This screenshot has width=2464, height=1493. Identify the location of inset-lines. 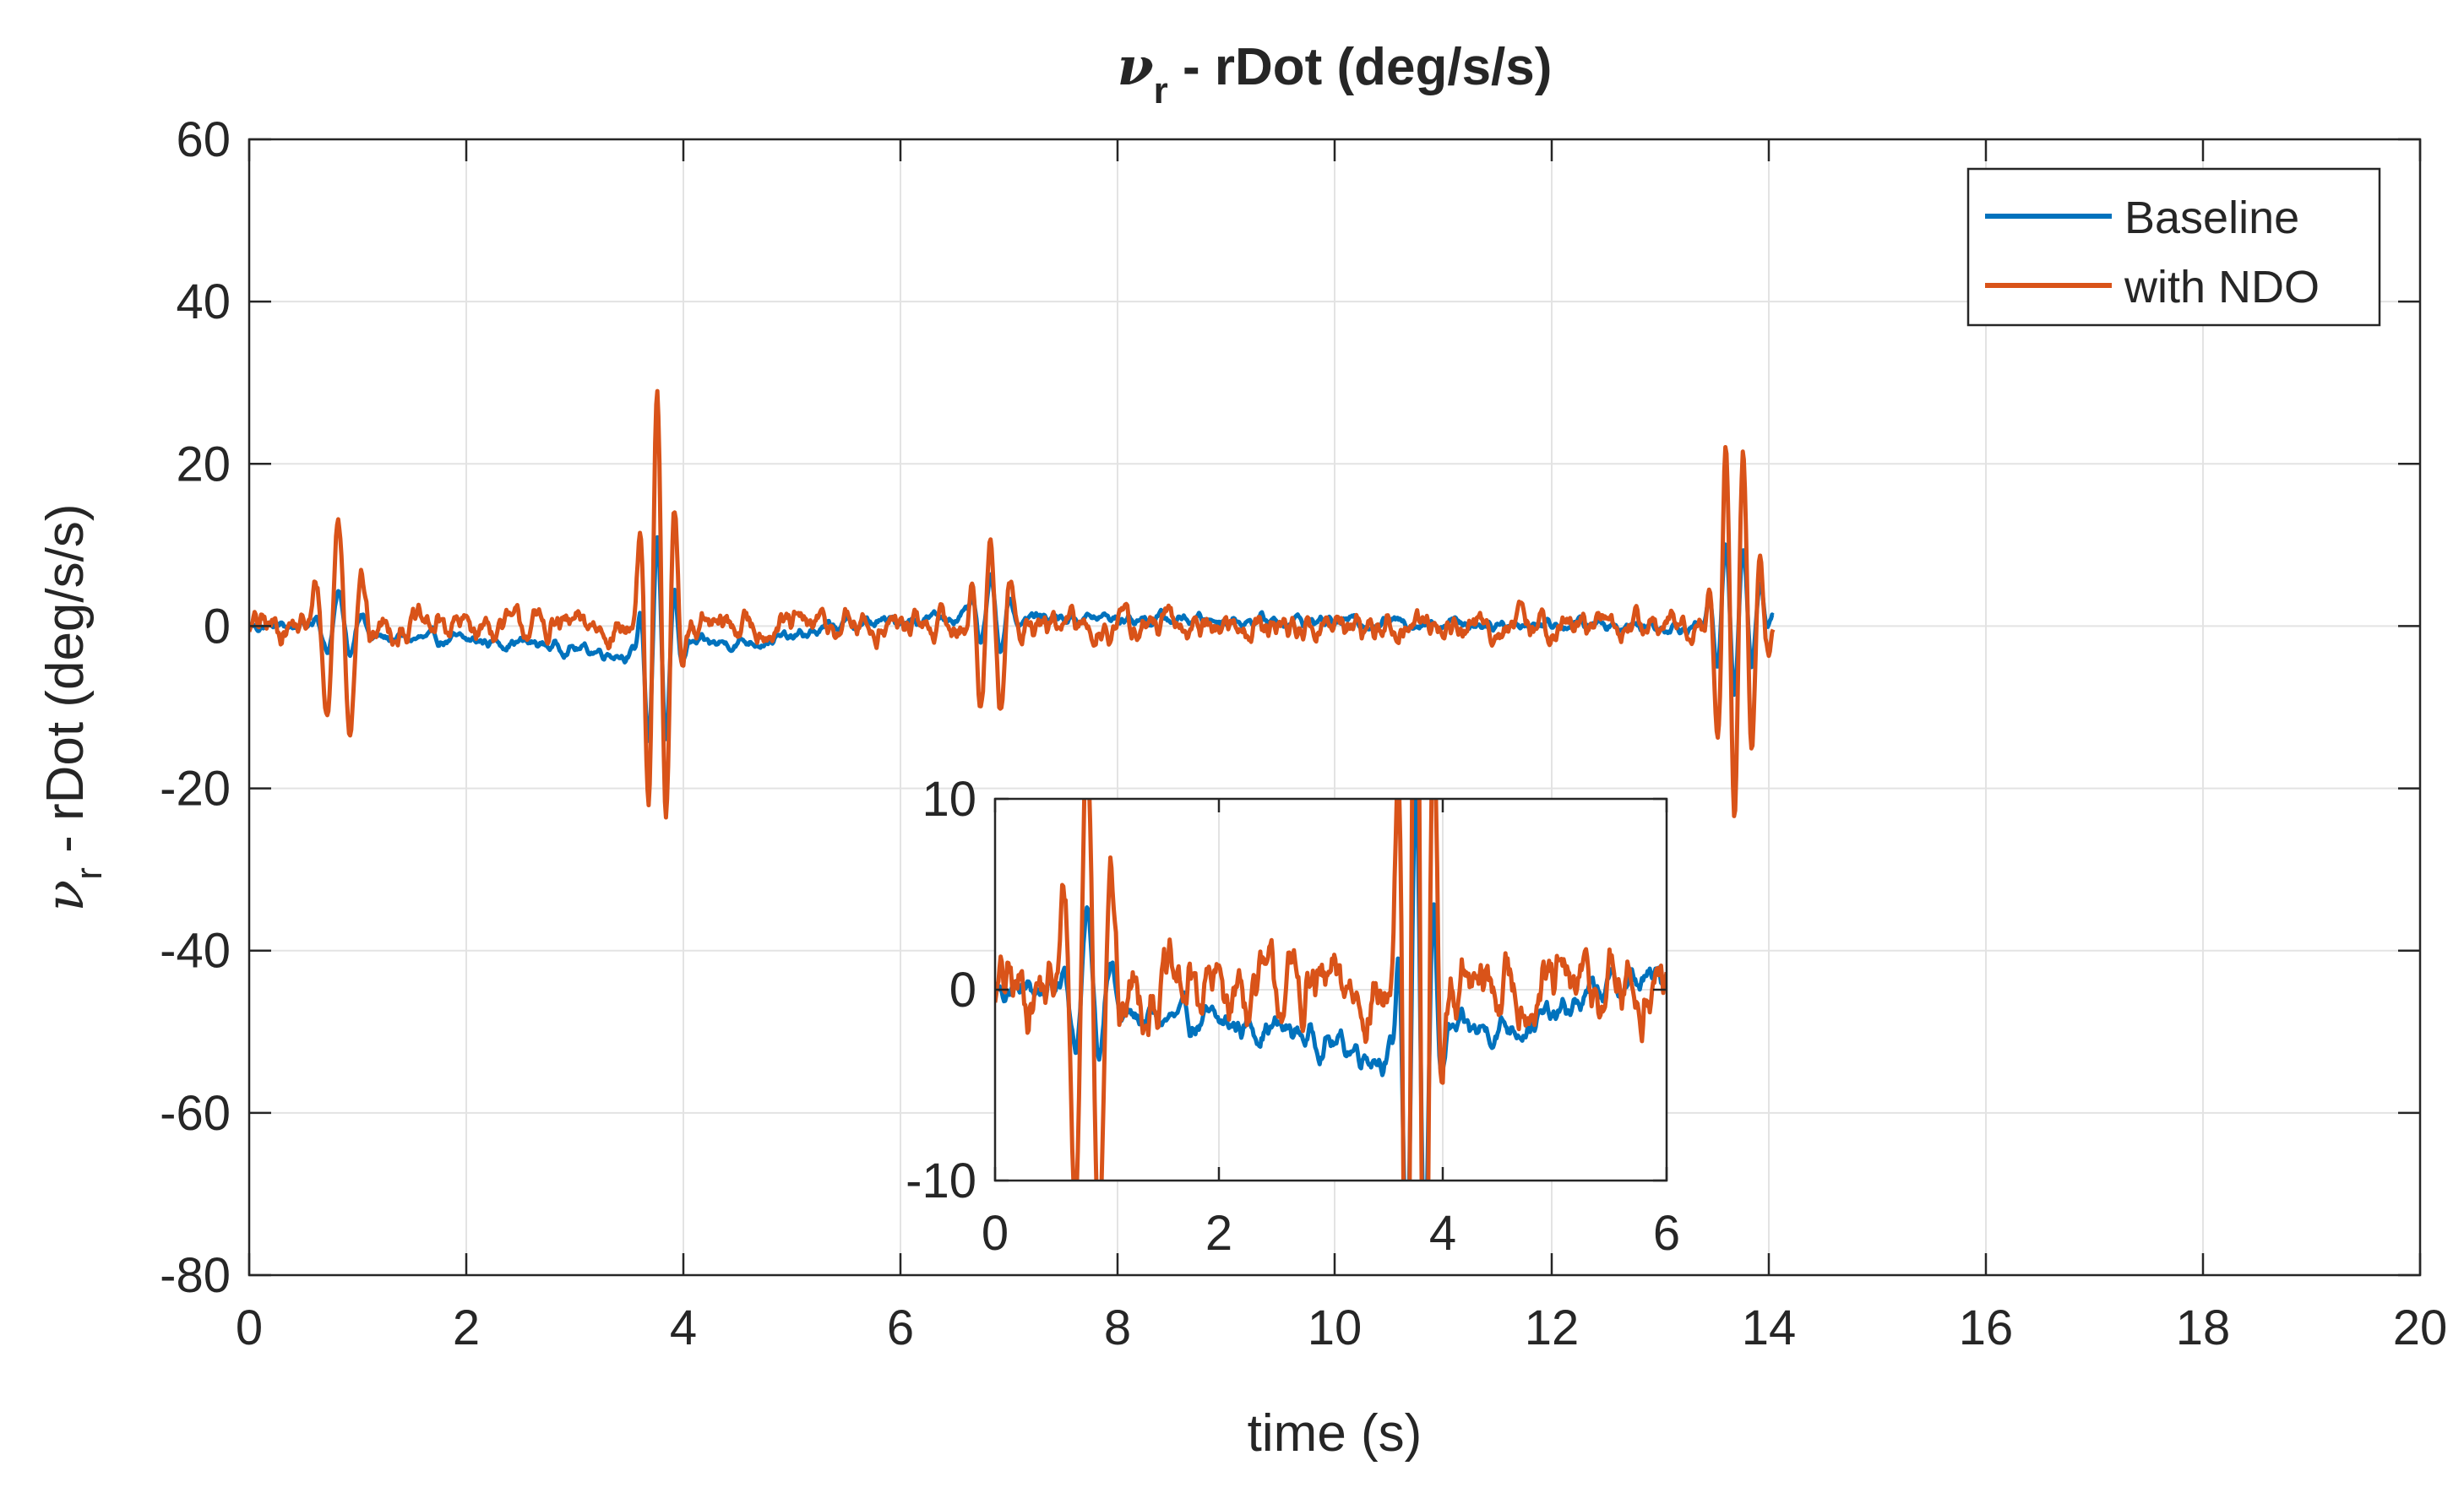
(1331, 990).